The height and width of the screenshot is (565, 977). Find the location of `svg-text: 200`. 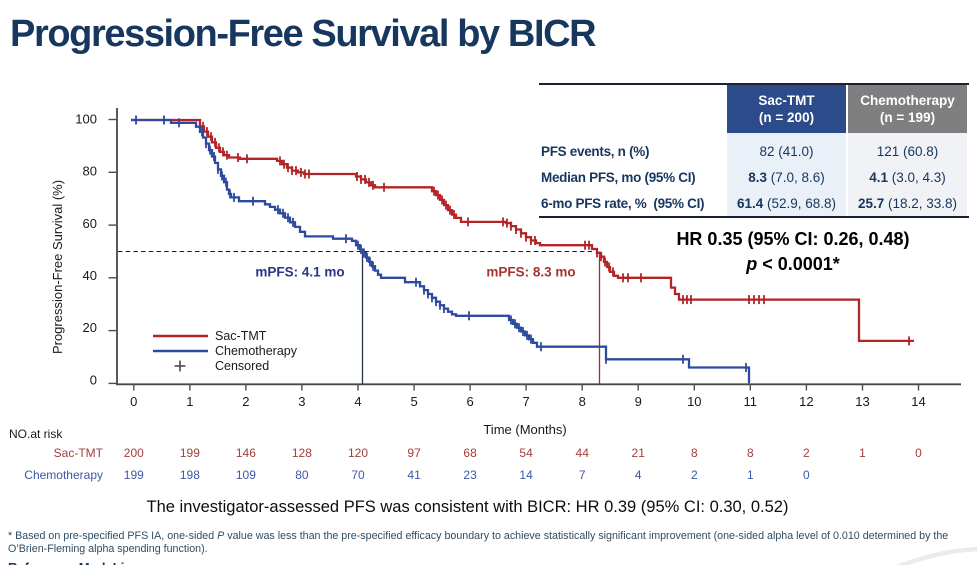

svg-text: 200 is located at coordinates (134, 453).